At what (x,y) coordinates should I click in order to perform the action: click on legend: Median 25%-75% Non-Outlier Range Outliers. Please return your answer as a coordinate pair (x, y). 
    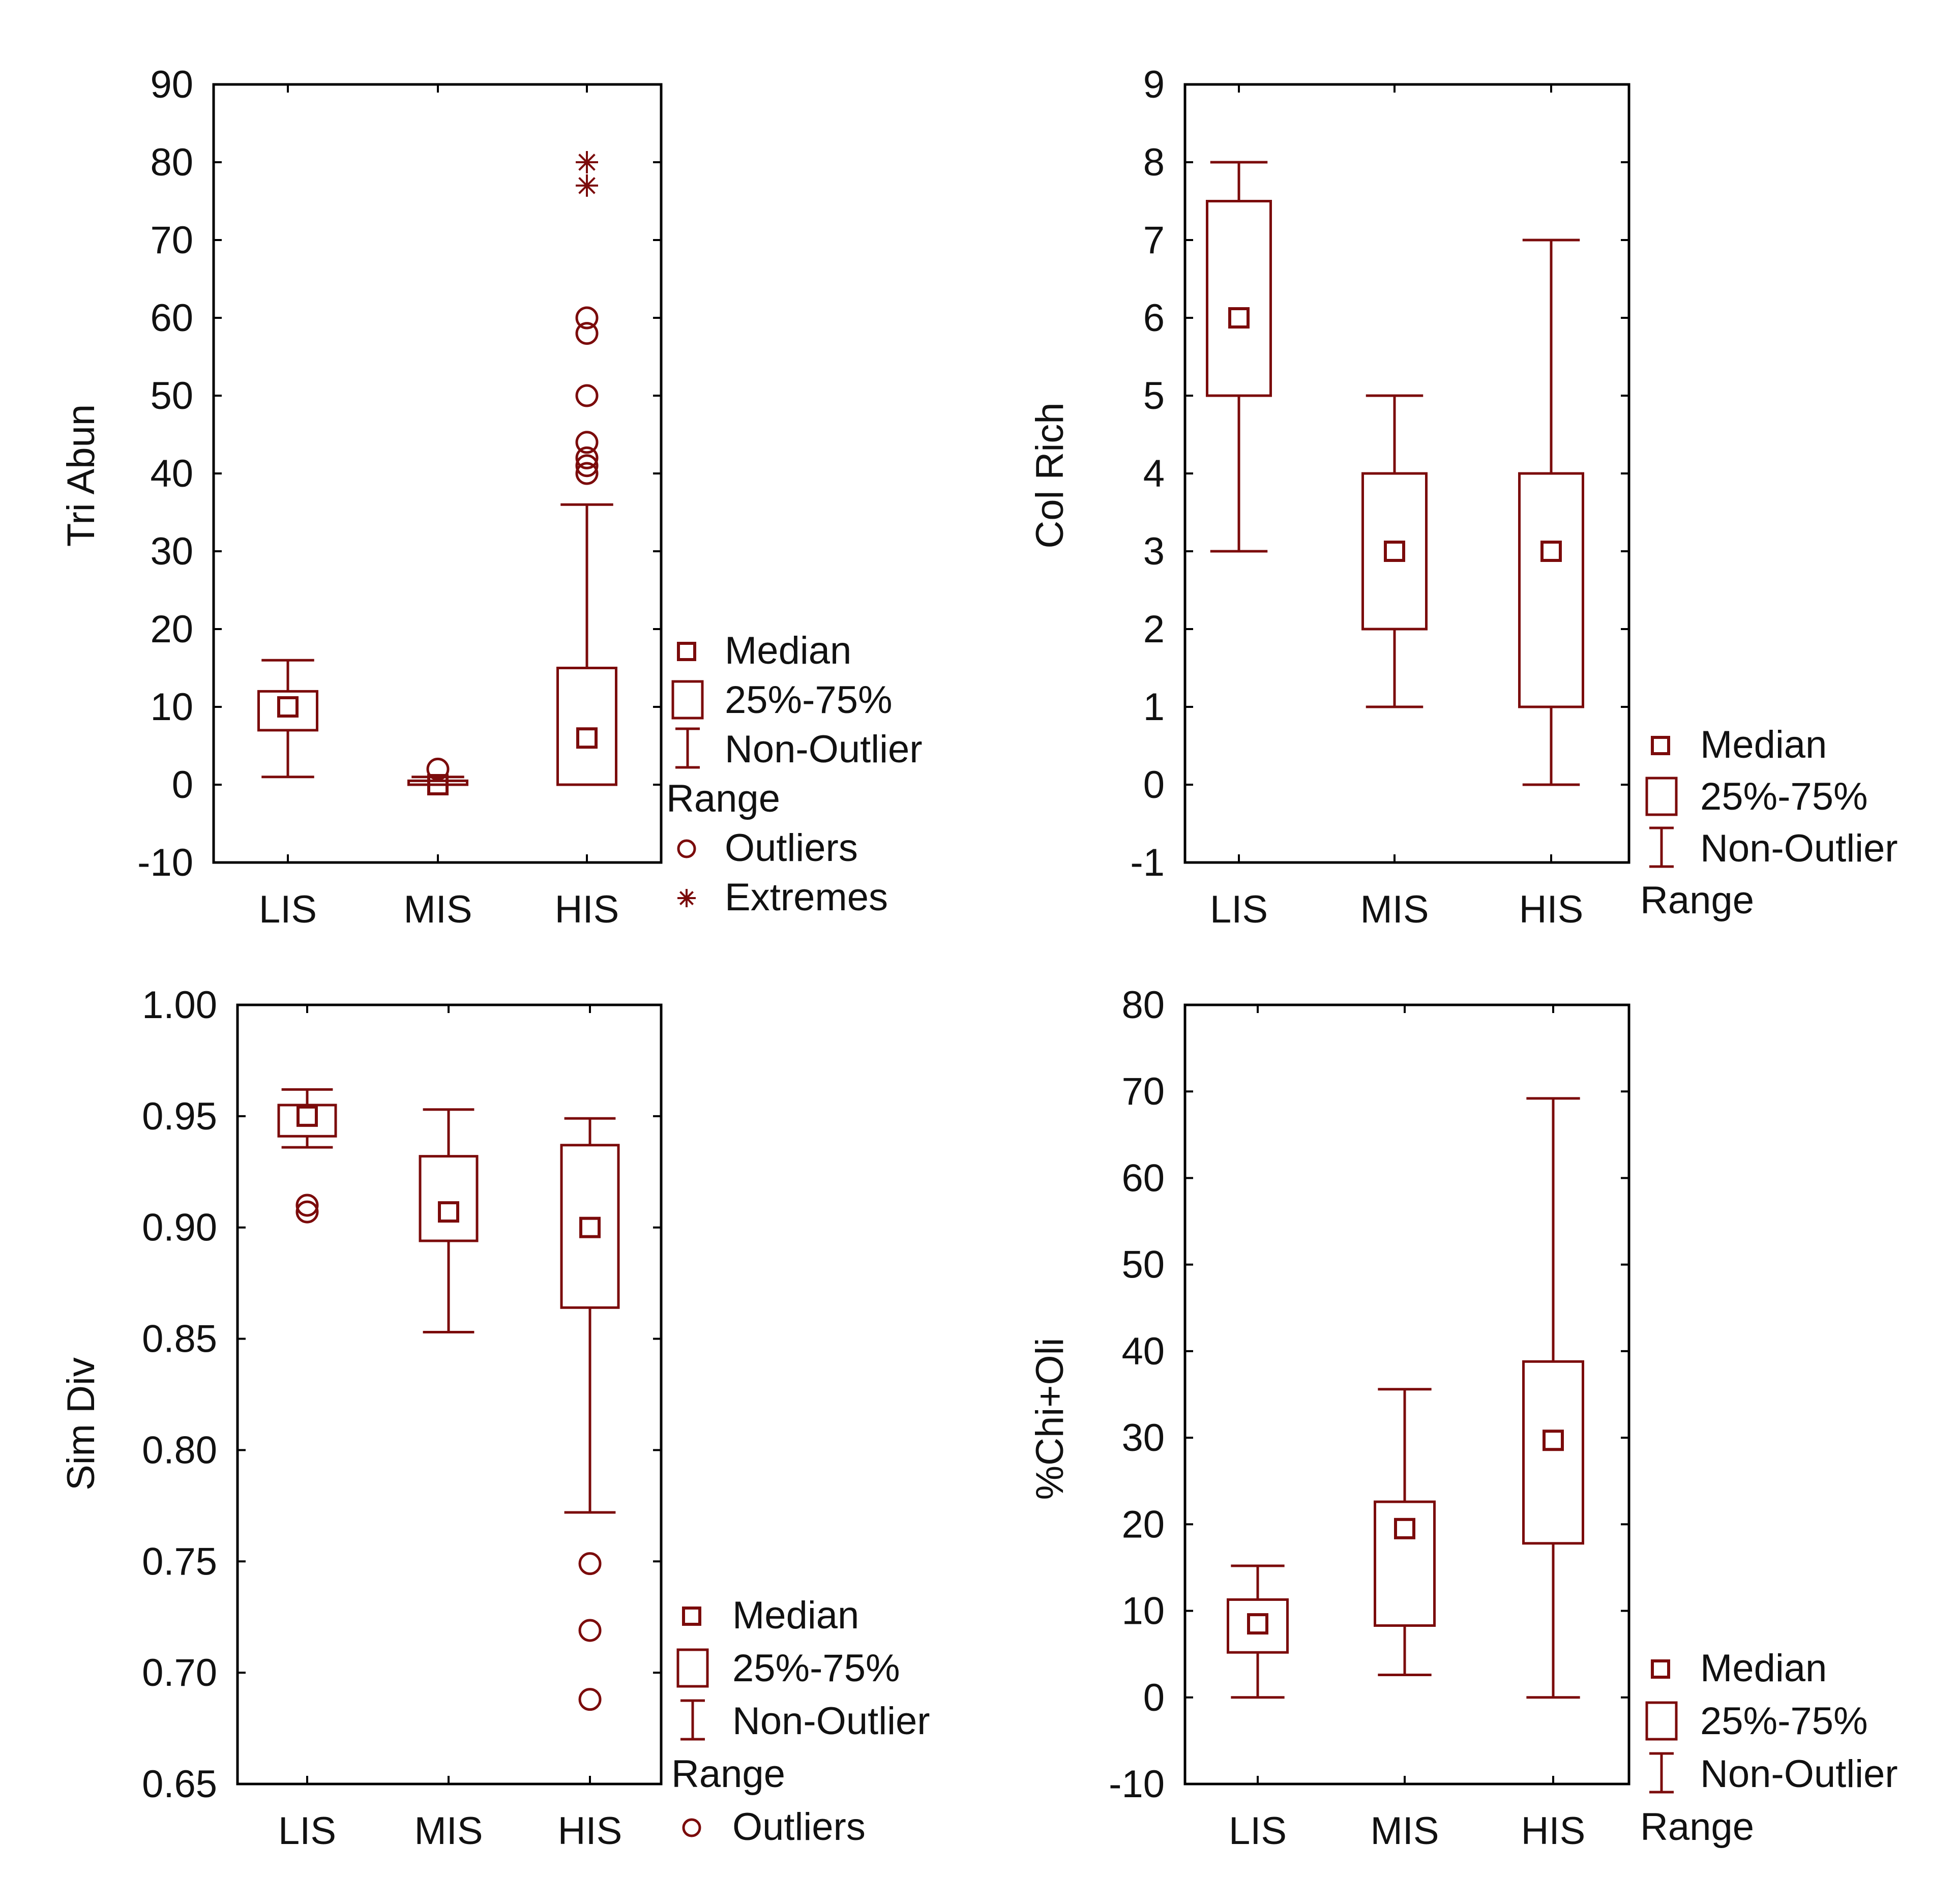
    Looking at the image, I should click on (800, 1721).